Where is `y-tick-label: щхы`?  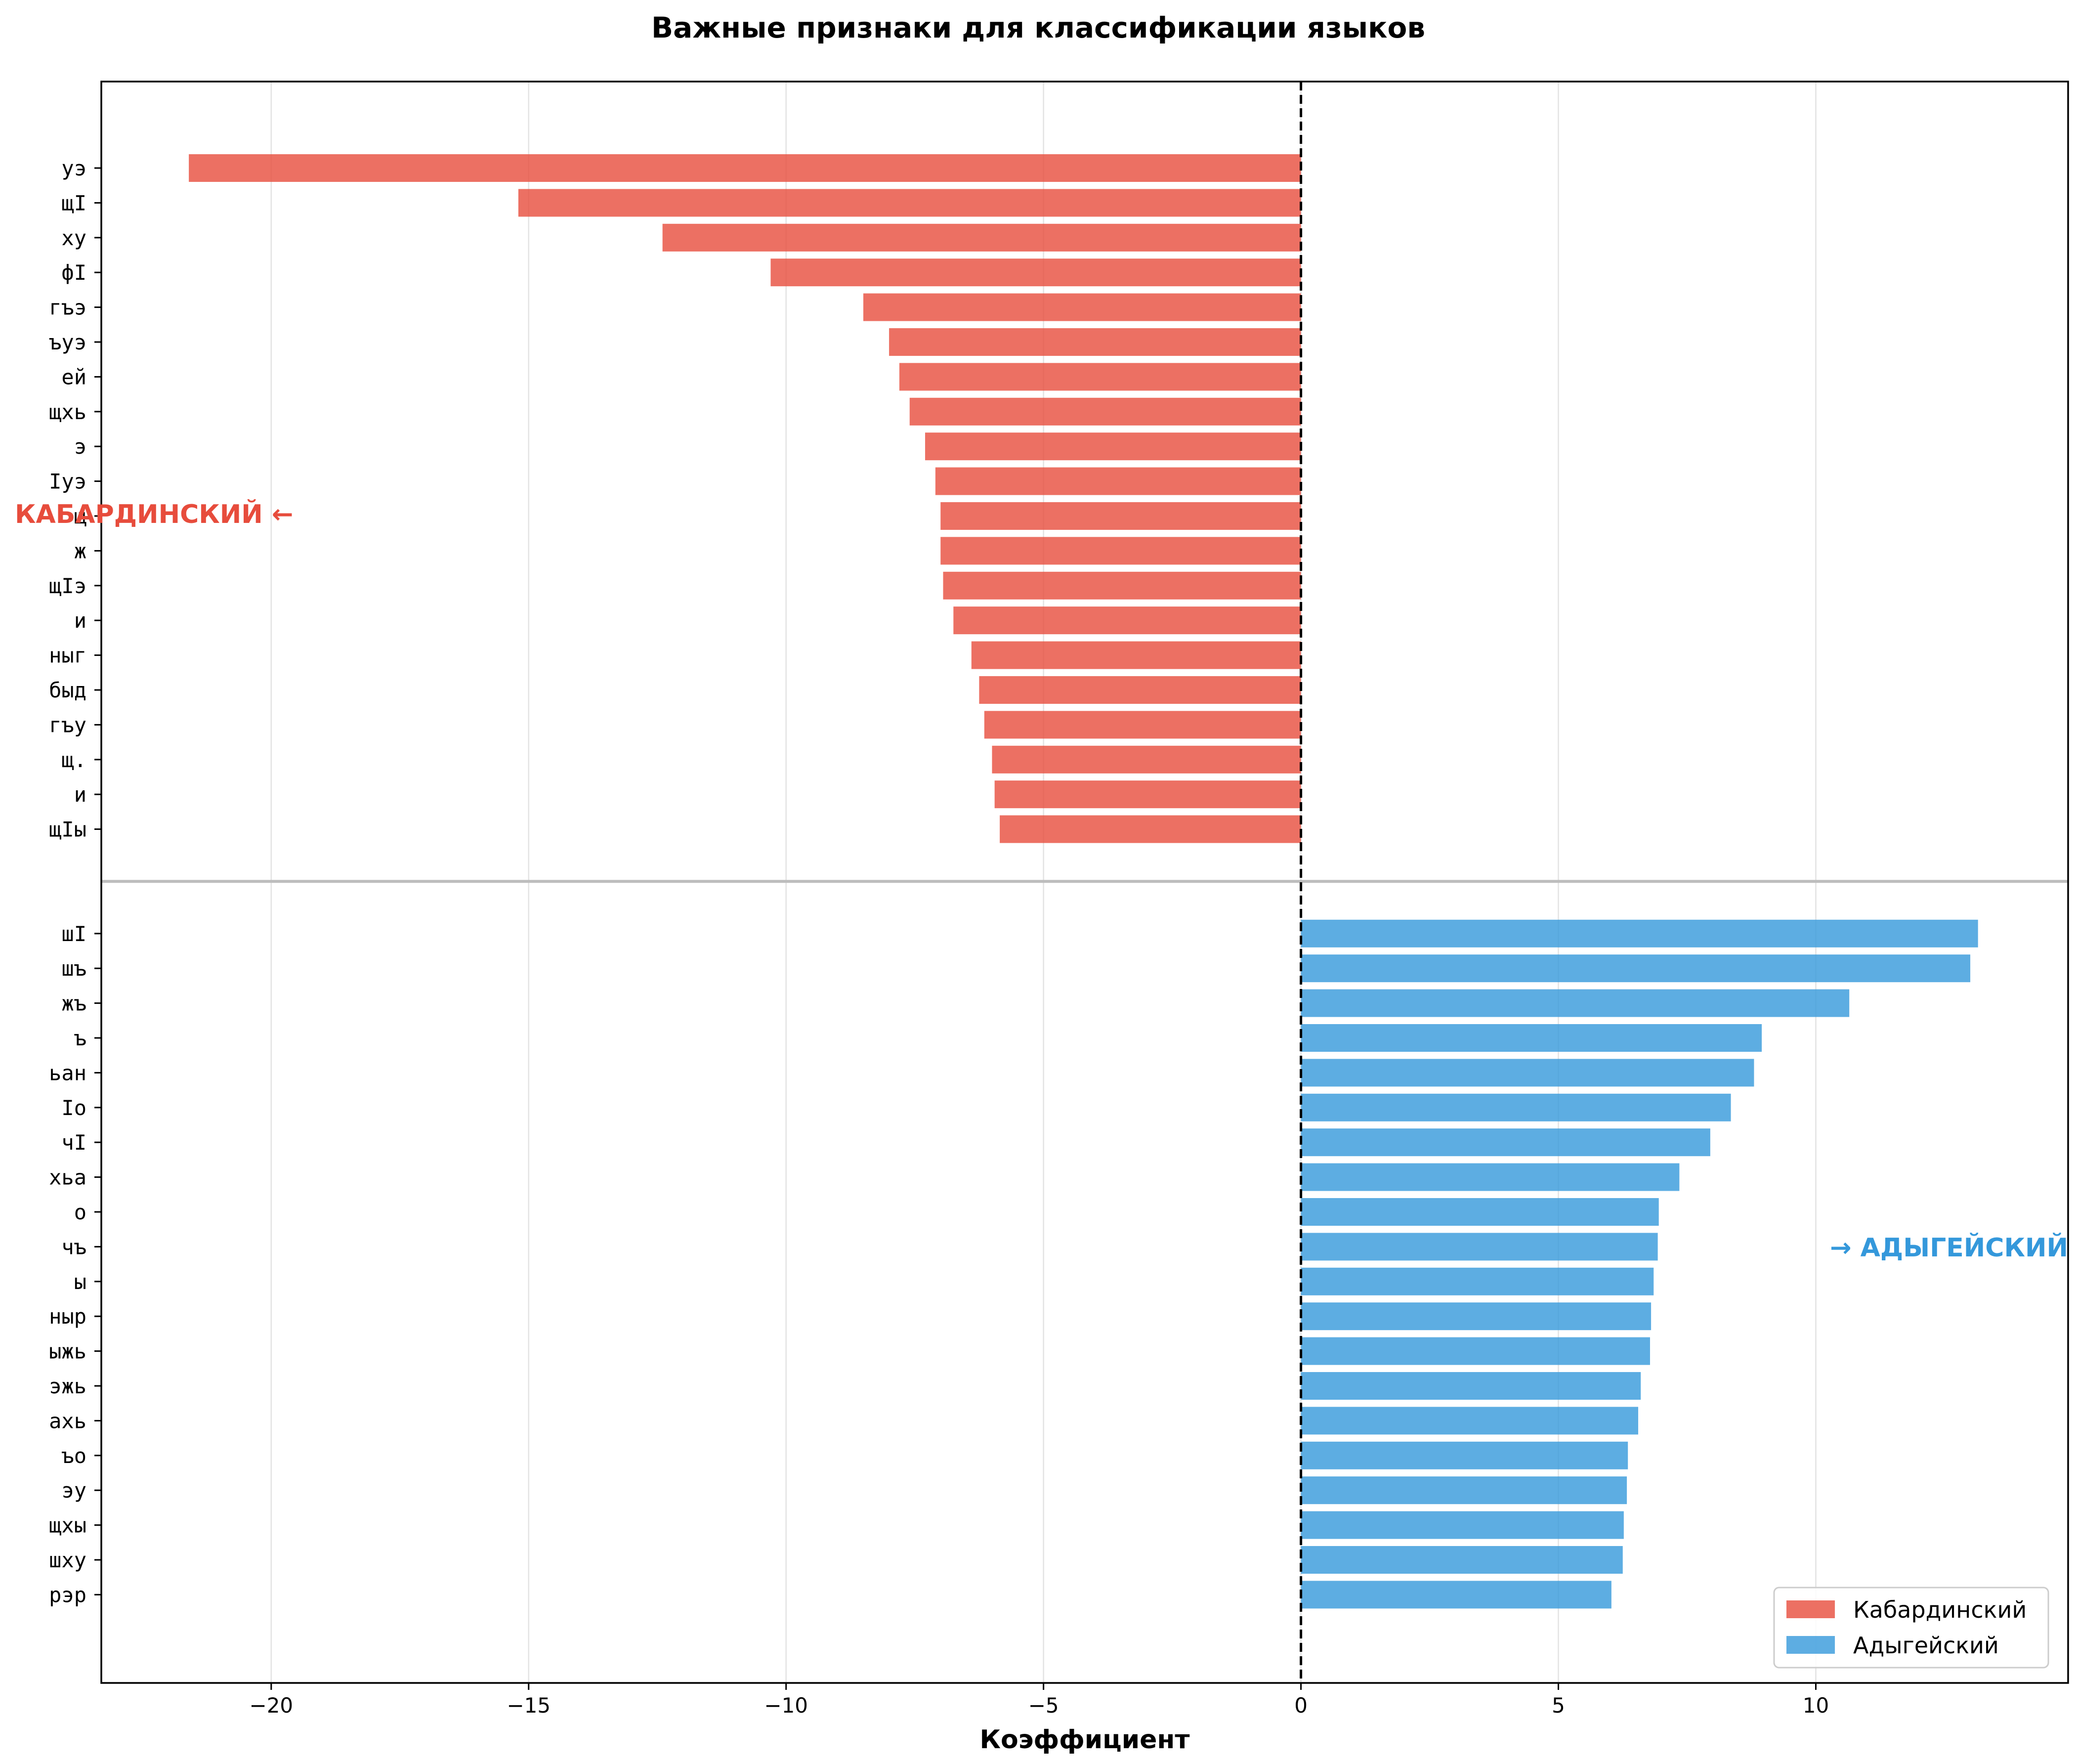
y-tick-label: щхы is located at coordinates (67, 1525).